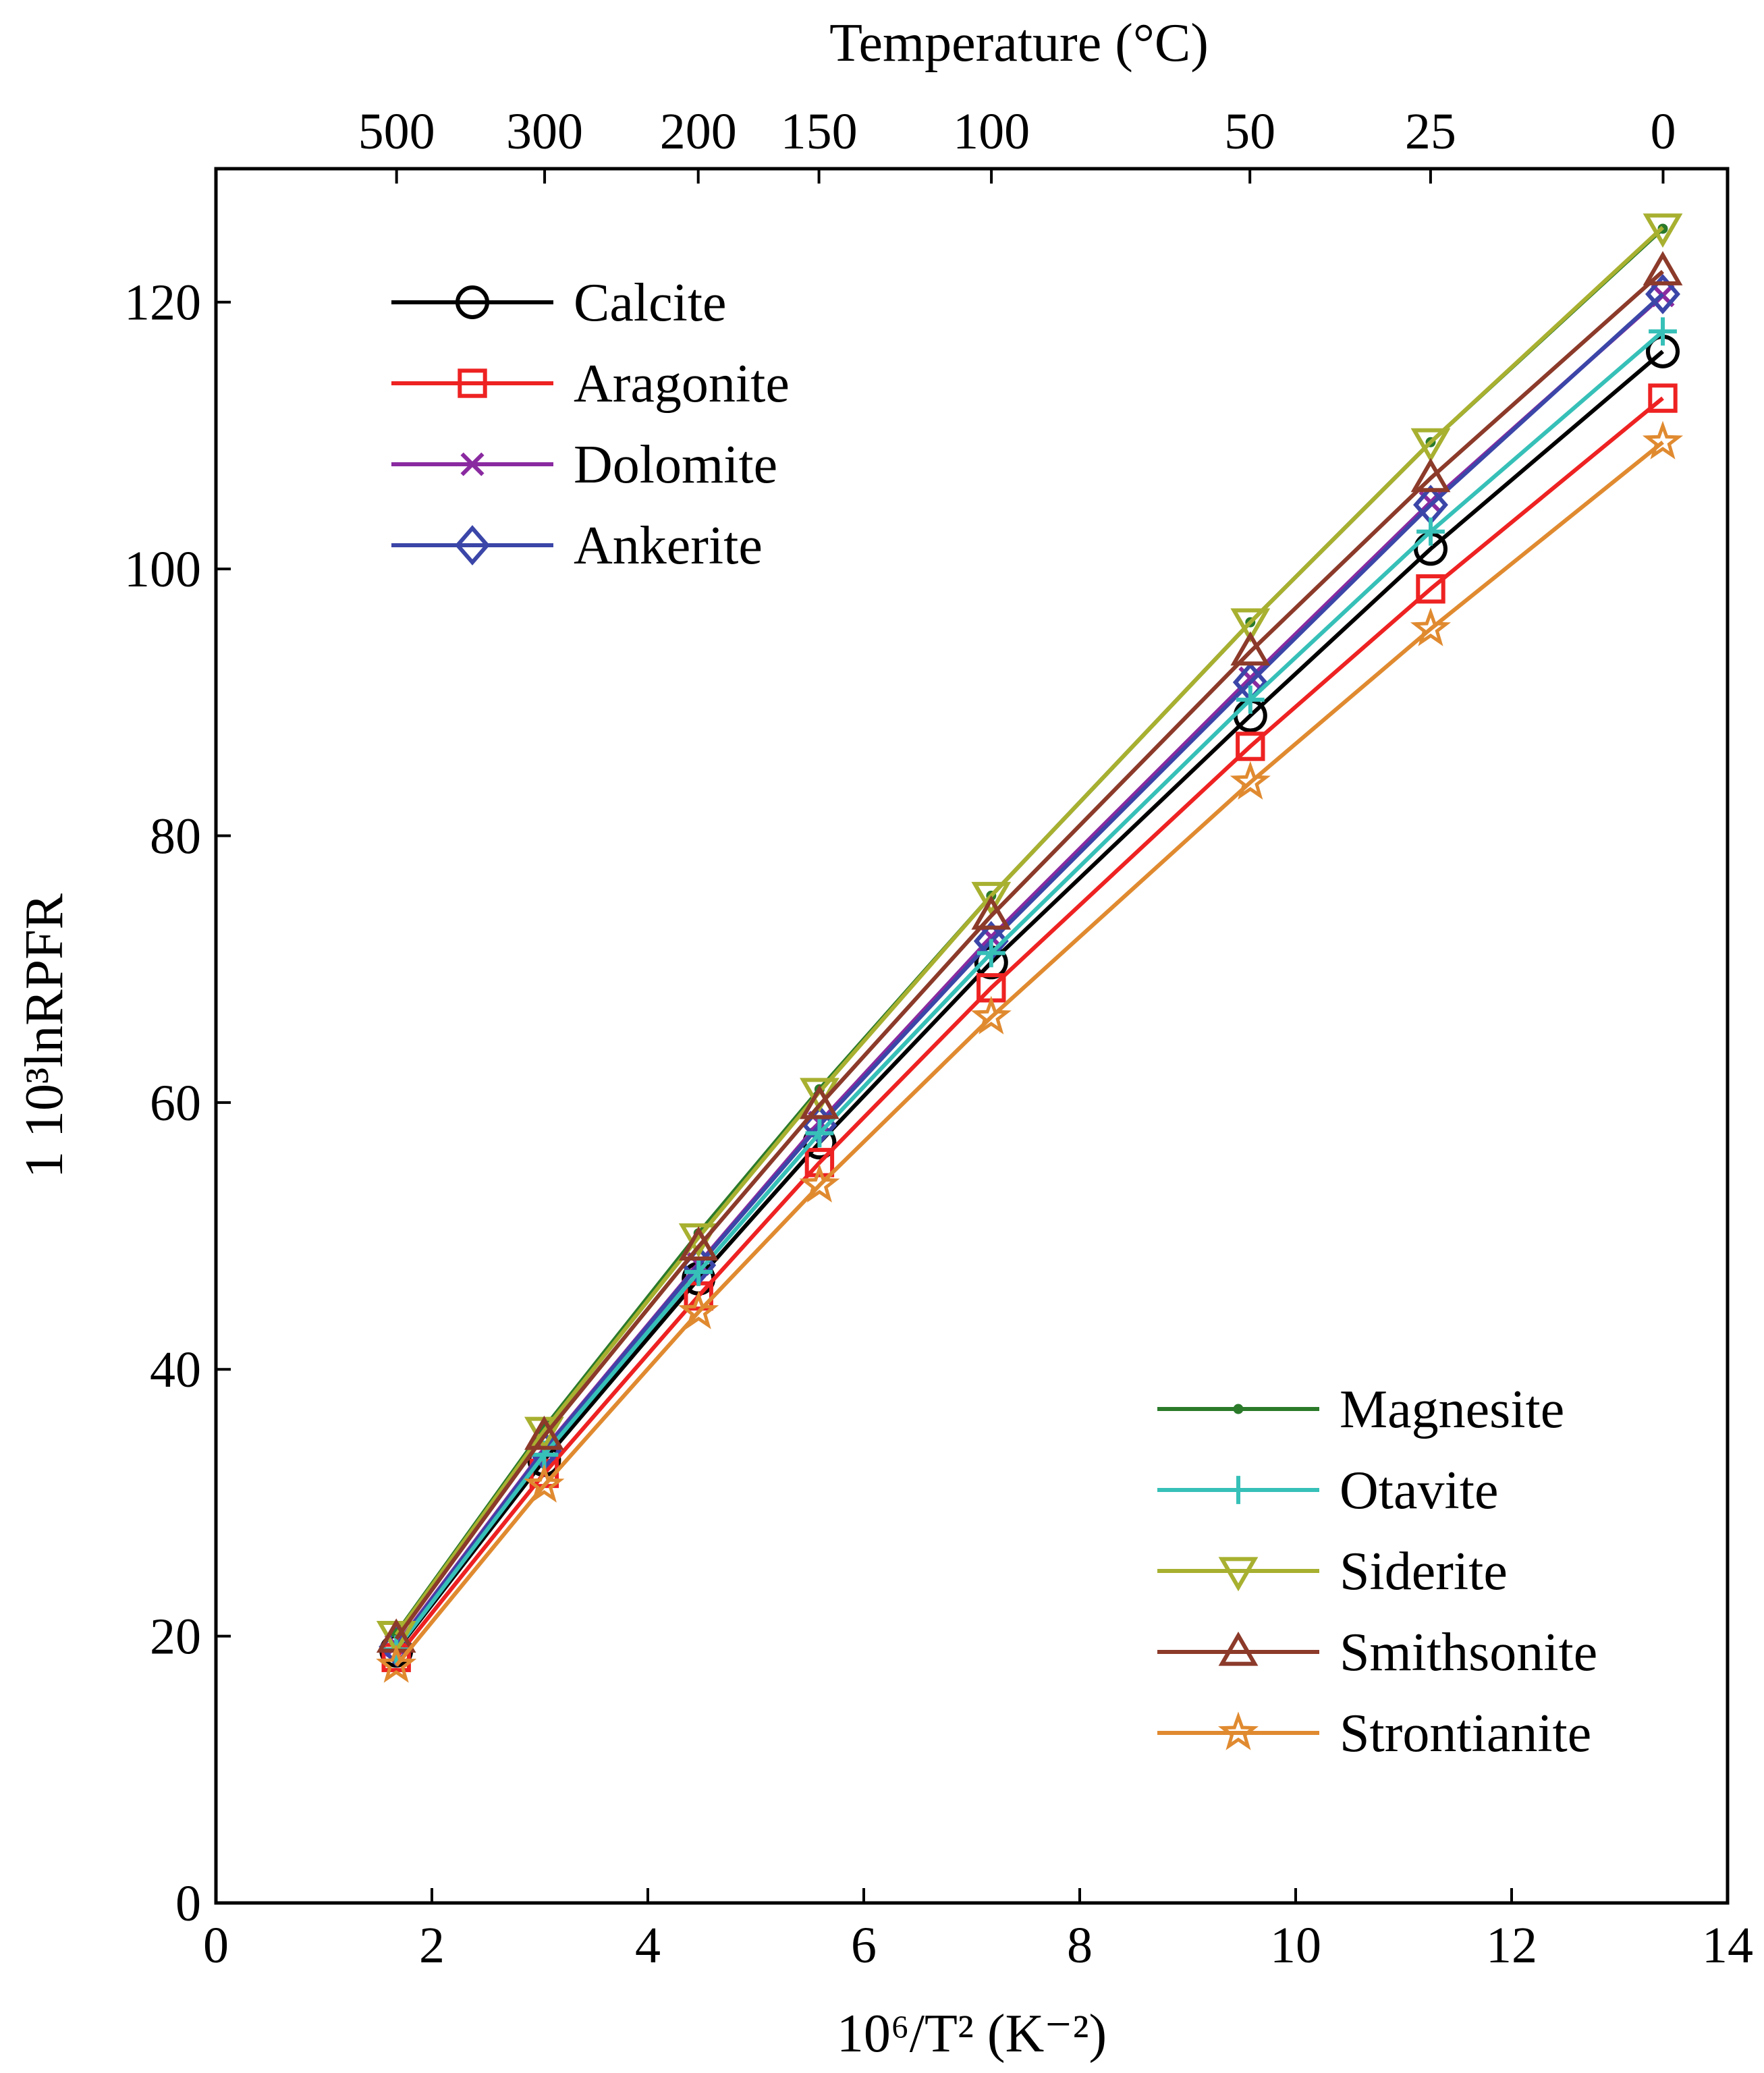 The width and height of the screenshot is (1764, 2073). What do you see at coordinates (590, 424) in the screenshot?
I see `legend-top-left: Calcite Aragonite Dolomite Ankerite` at bounding box center [590, 424].